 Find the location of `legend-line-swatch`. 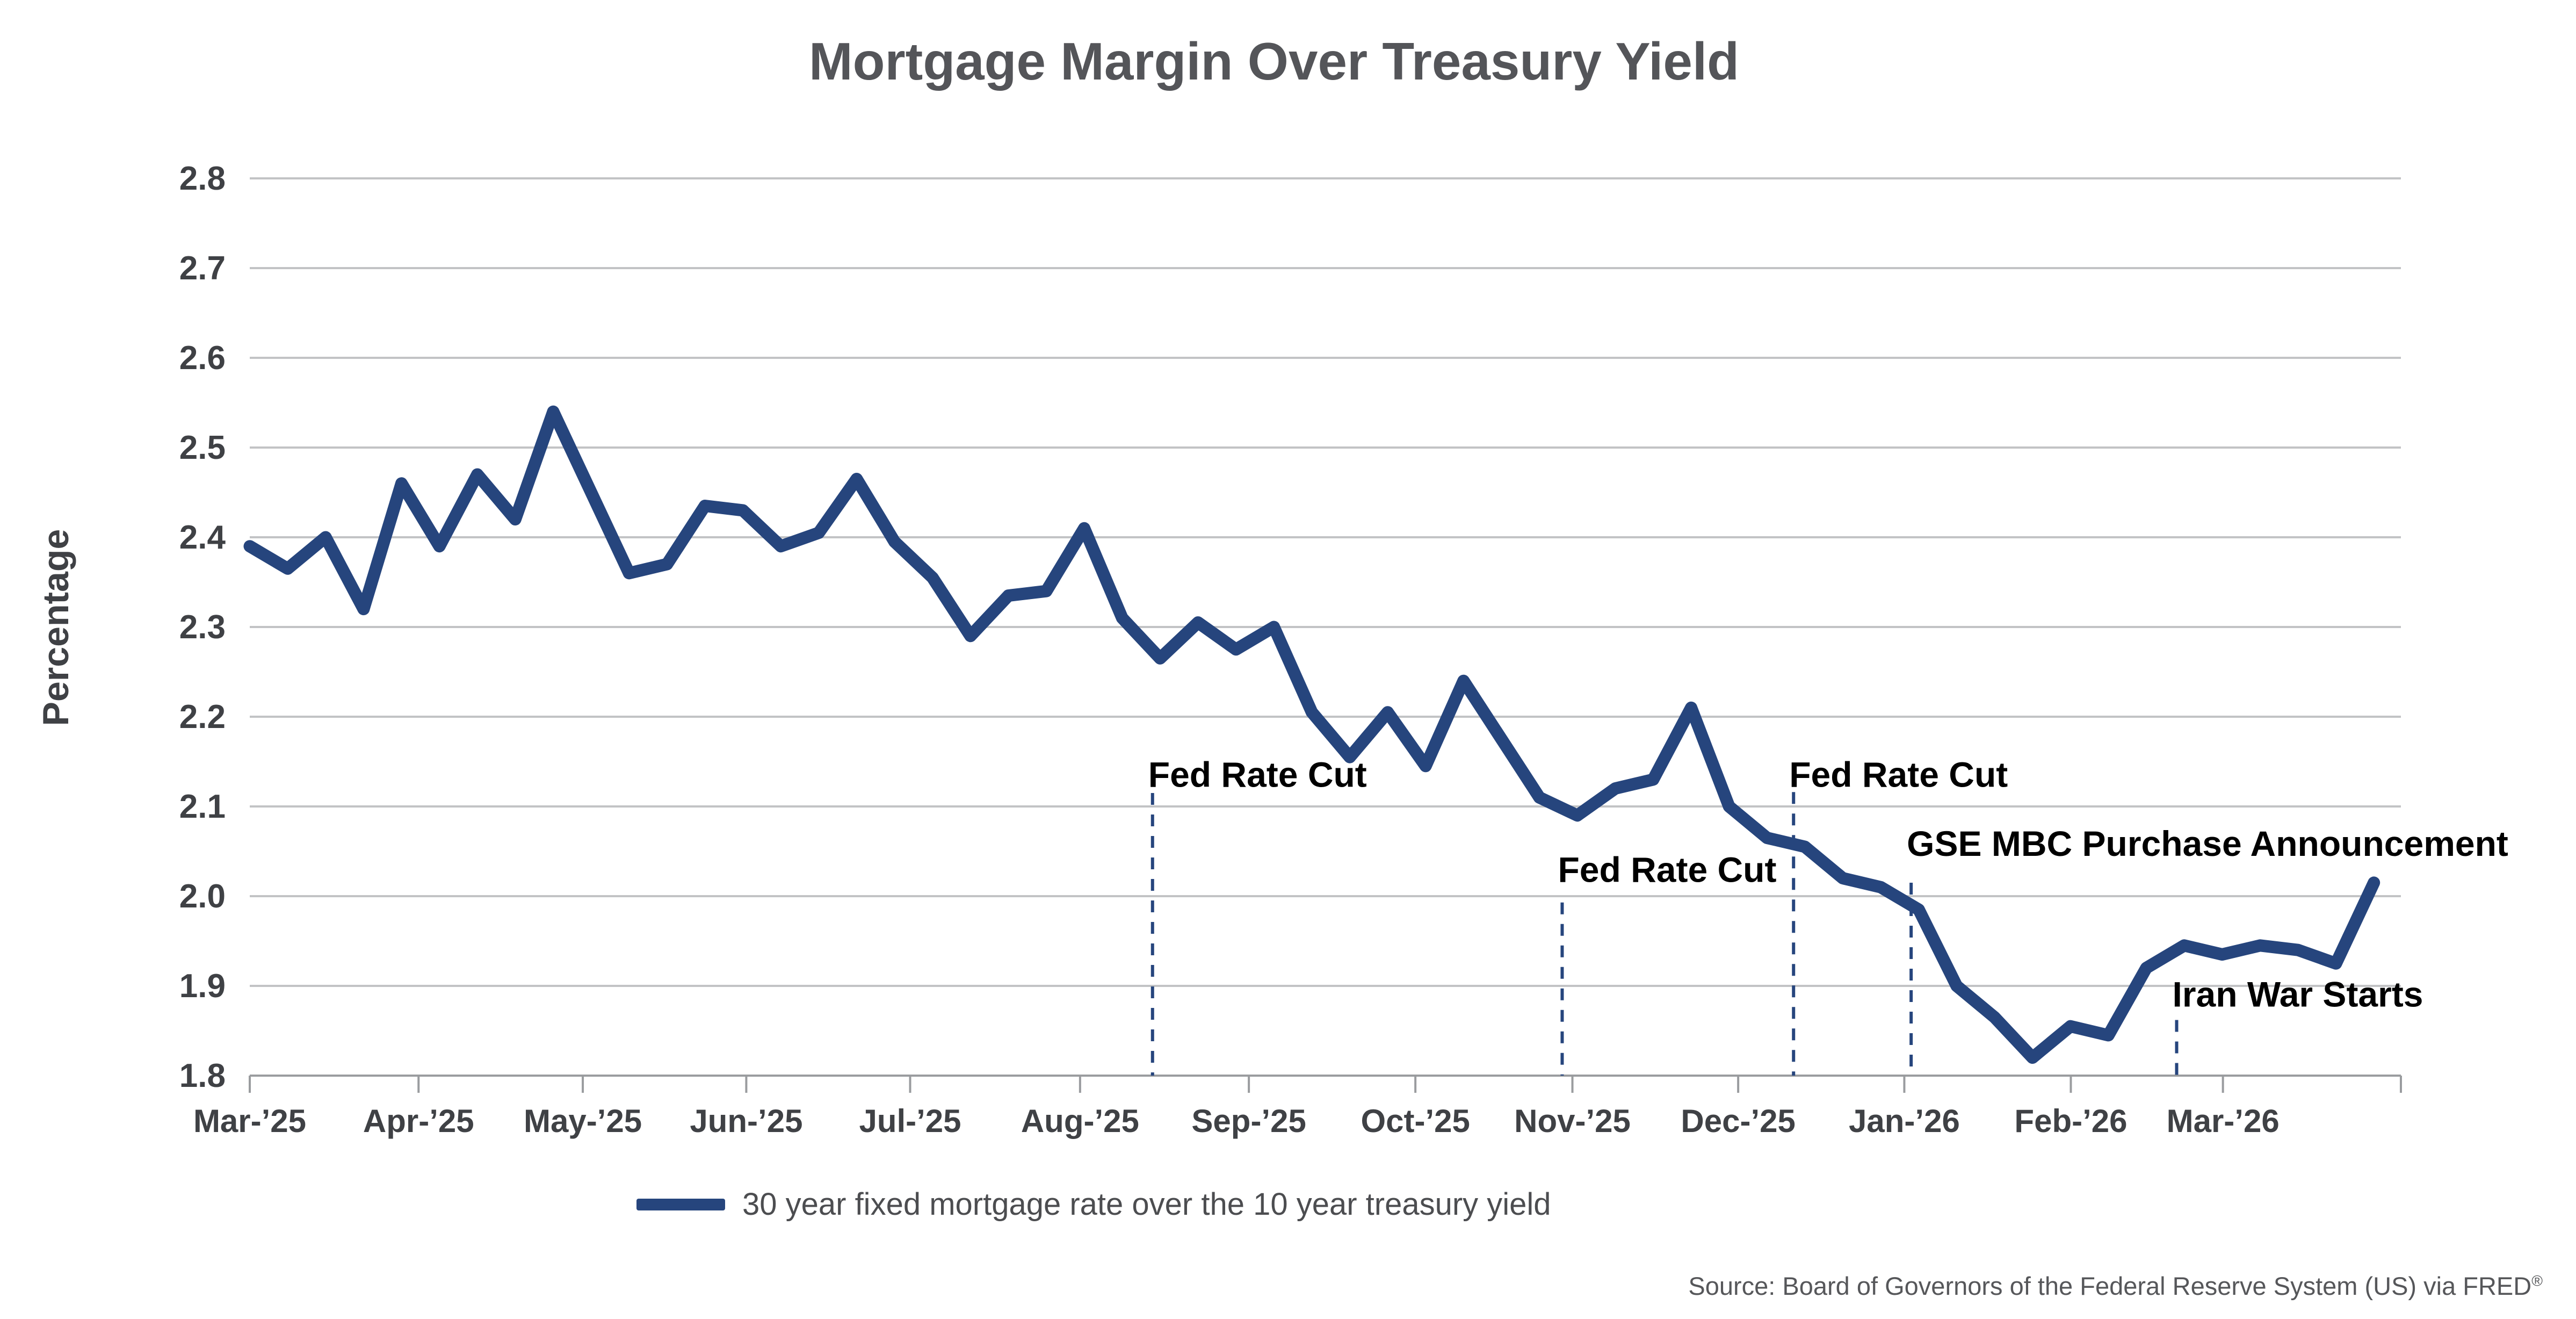

legend-line-swatch is located at coordinates (680, 1204).